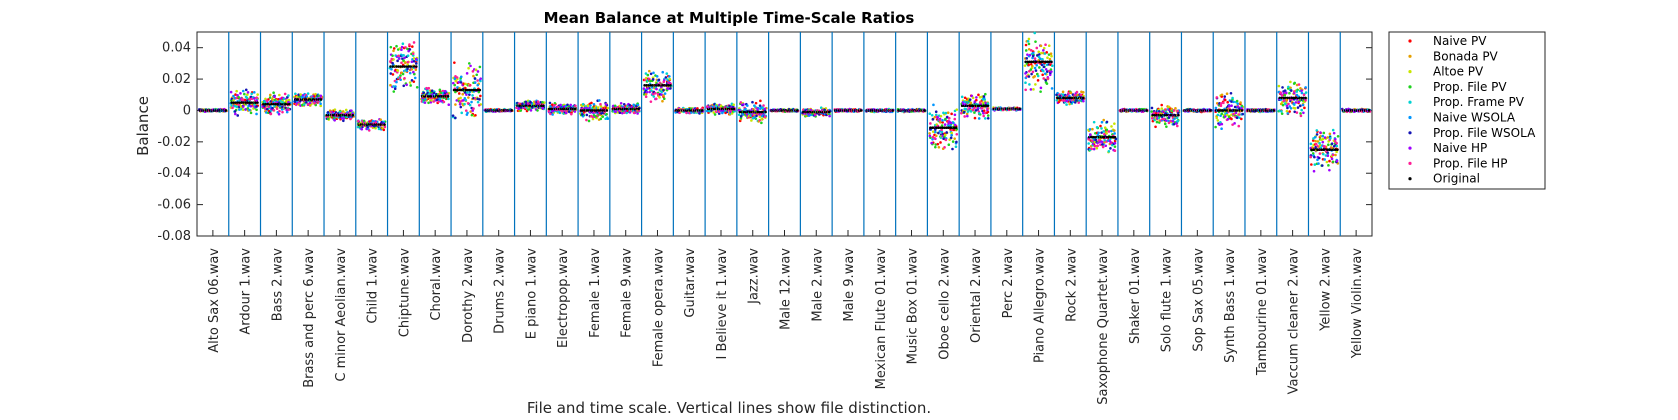 This screenshot has width=1678, height=420. What do you see at coordinates (976, 295) in the screenshot?
I see `x-tick-label: Oriental 2.wav` at bounding box center [976, 295].